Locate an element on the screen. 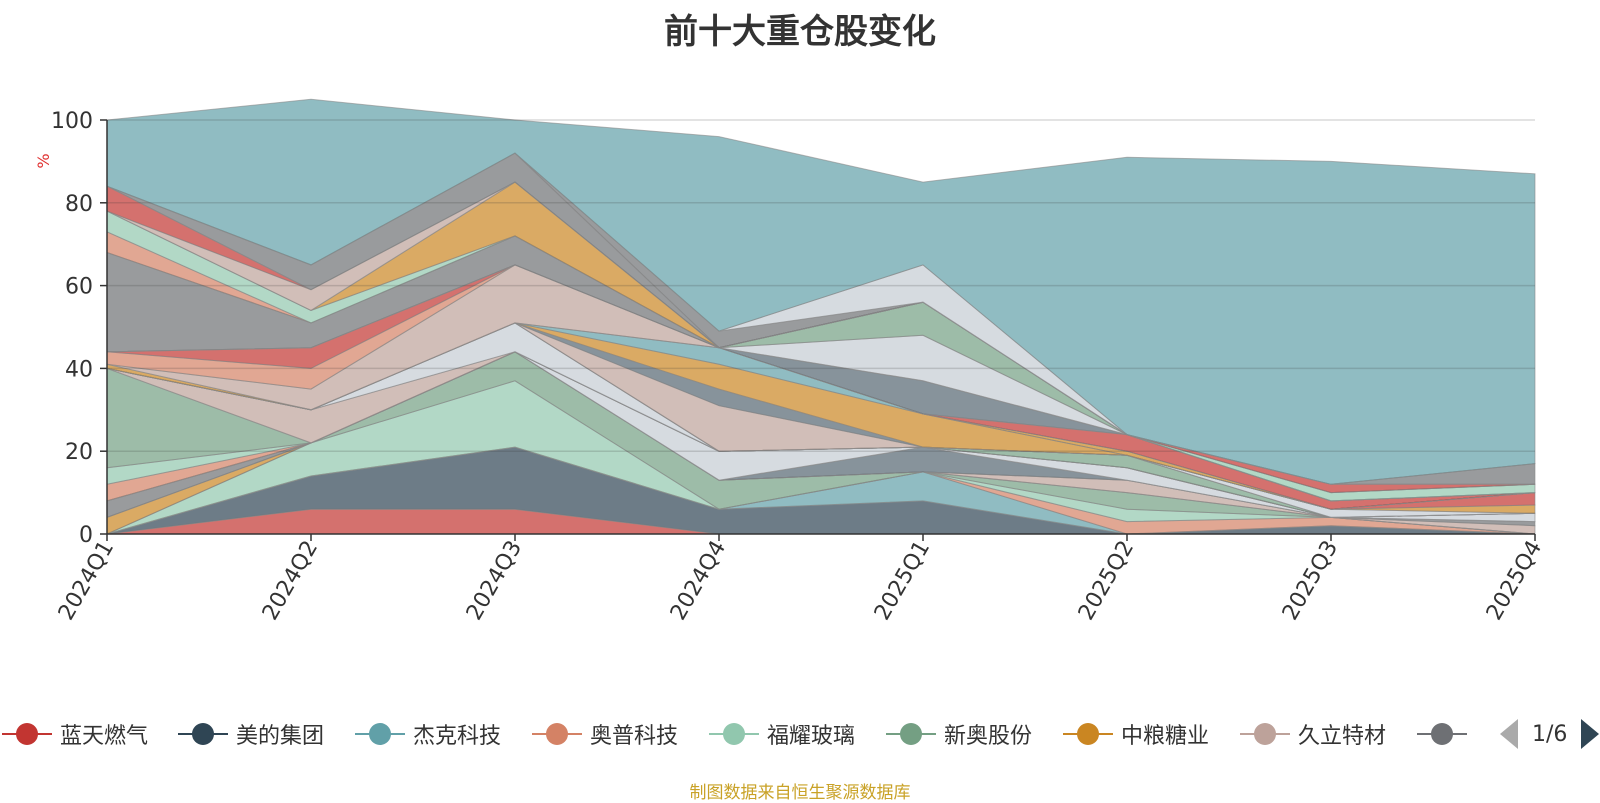 This screenshot has width=1600, height=803. source-note: 制图数据来自恒生聚源数据库 is located at coordinates (800, 793).